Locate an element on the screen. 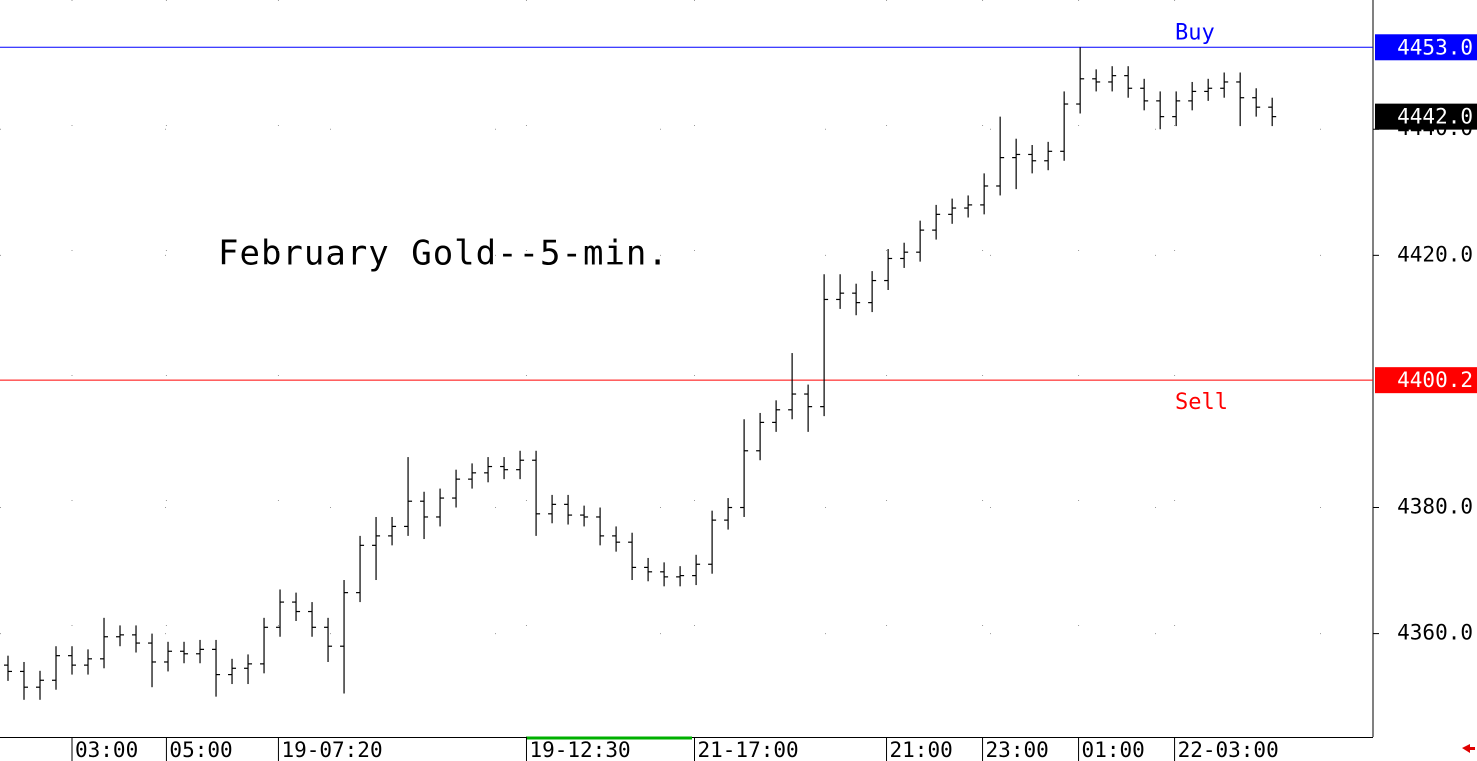 This screenshot has height=761, width=1477. price-box-label: 4442.0 is located at coordinates (1435, 117).